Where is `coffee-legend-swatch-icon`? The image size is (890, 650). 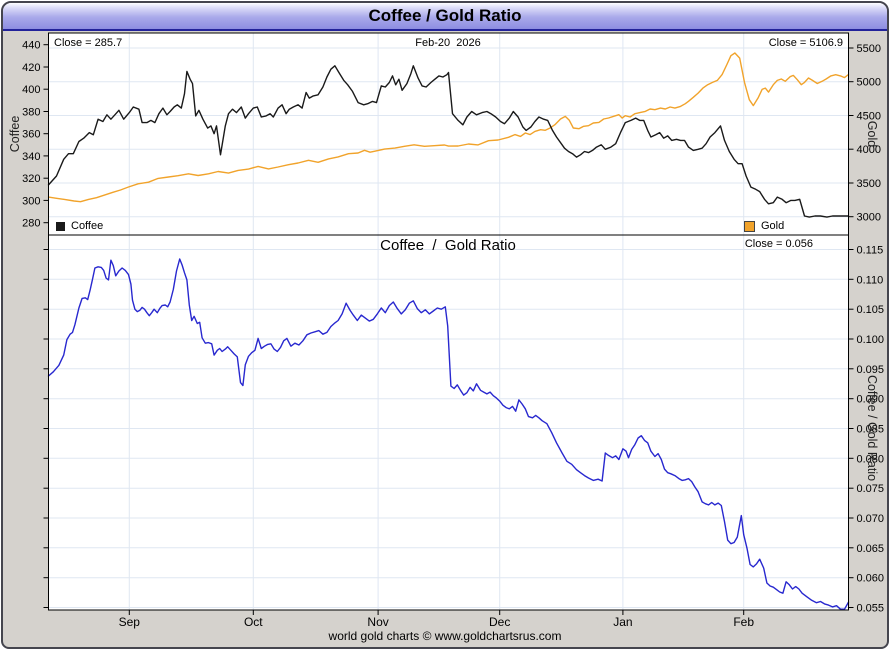
coffee-legend-swatch-icon is located at coordinates (60, 226).